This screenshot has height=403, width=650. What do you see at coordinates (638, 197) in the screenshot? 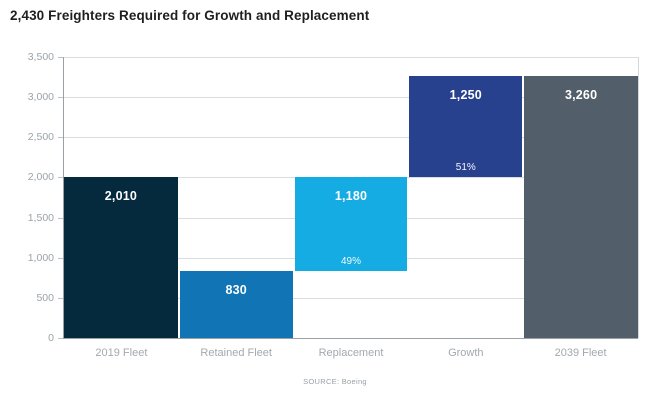
I see `plot-right-border` at bounding box center [638, 197].